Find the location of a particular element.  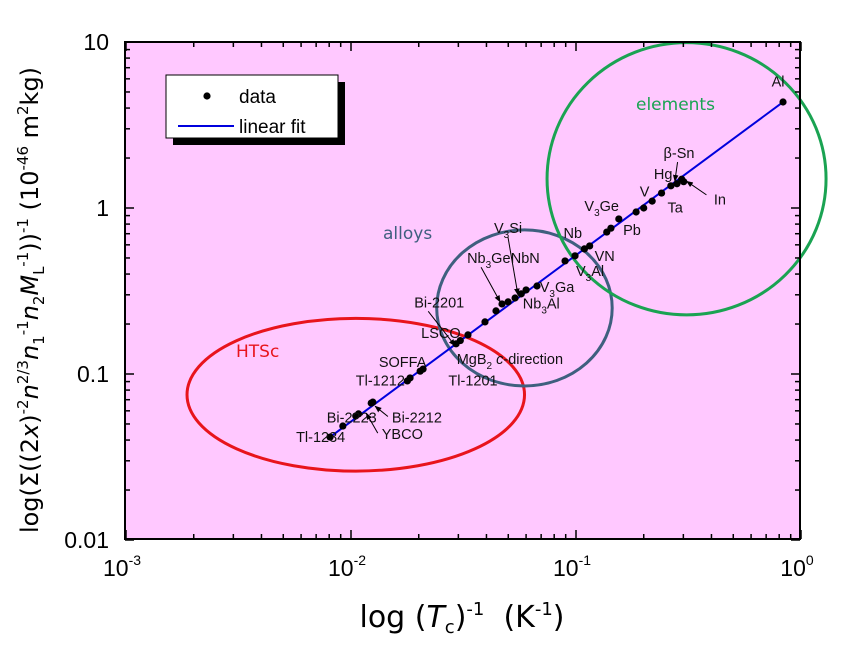

annotation-part: Bi-2201 is located at coordinates (439, 303).